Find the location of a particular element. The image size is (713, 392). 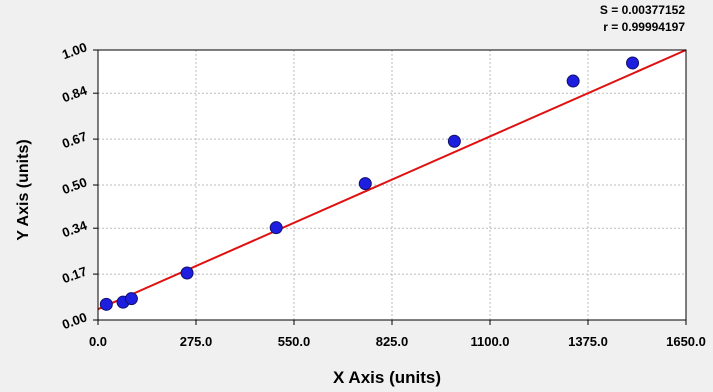

y-tick-label: 0.50 is located at coordinates (74, 185).